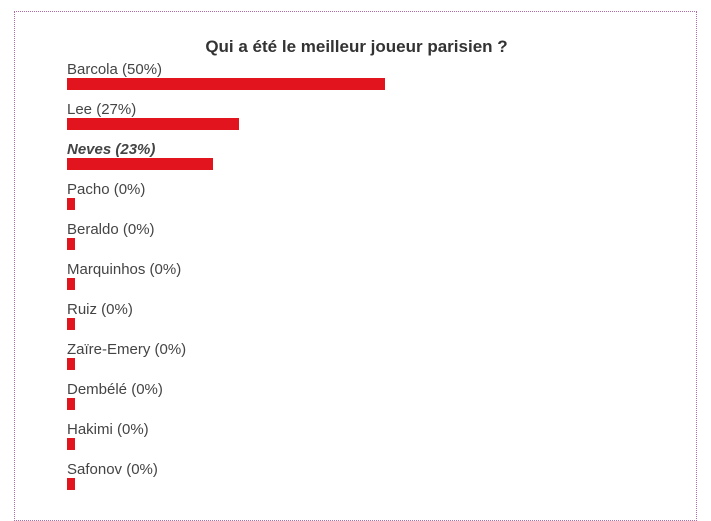 The width and height of the screenshot is (711, 521). I want to click on option-label: Hakimi (0%), so click(108, 429).